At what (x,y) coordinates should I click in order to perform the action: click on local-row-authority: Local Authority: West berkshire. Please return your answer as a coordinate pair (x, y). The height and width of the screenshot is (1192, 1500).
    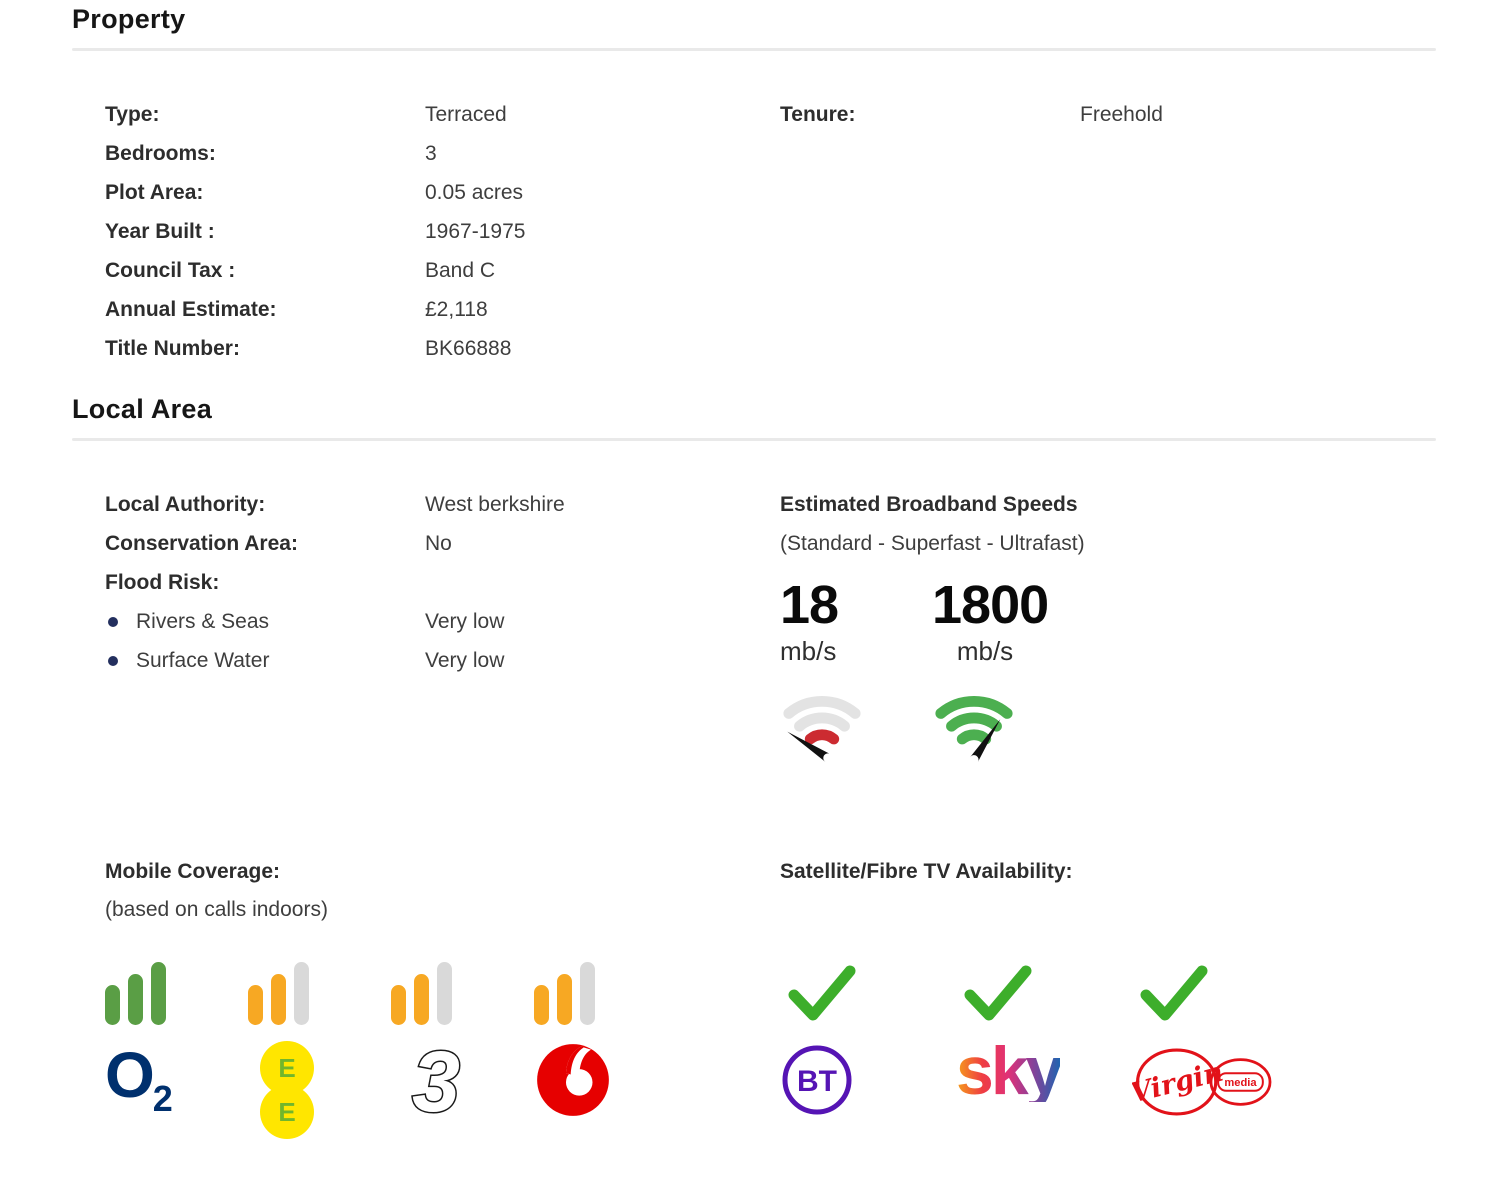
    Looking at the image, I should click on (426, 504).